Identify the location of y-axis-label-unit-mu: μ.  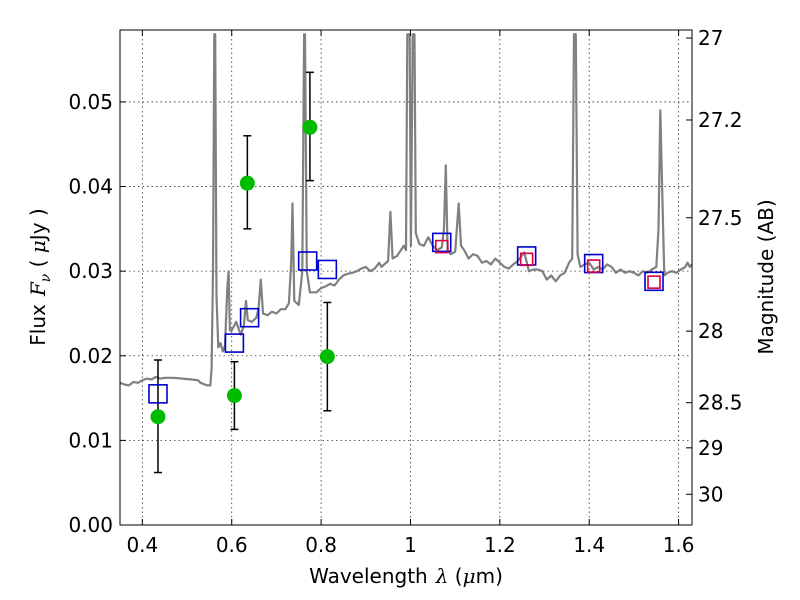
(38, 246).